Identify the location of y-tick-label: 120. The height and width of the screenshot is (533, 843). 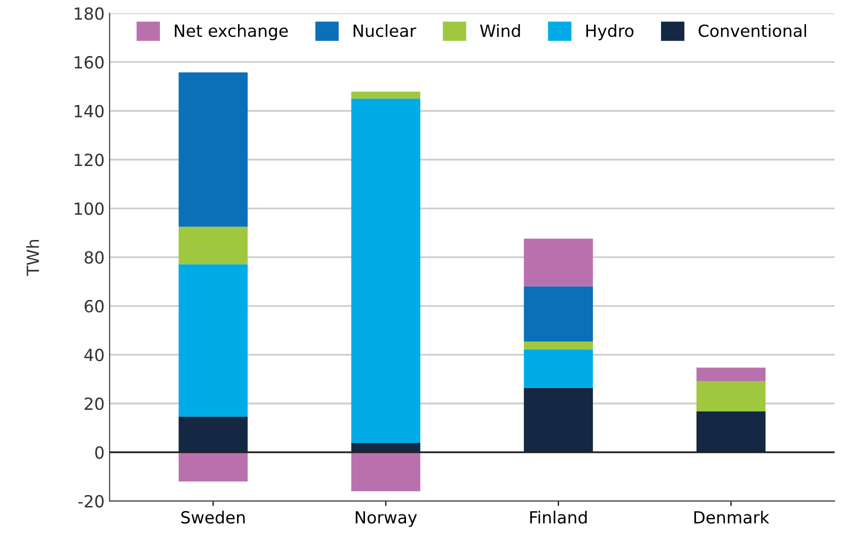
(89, 160).